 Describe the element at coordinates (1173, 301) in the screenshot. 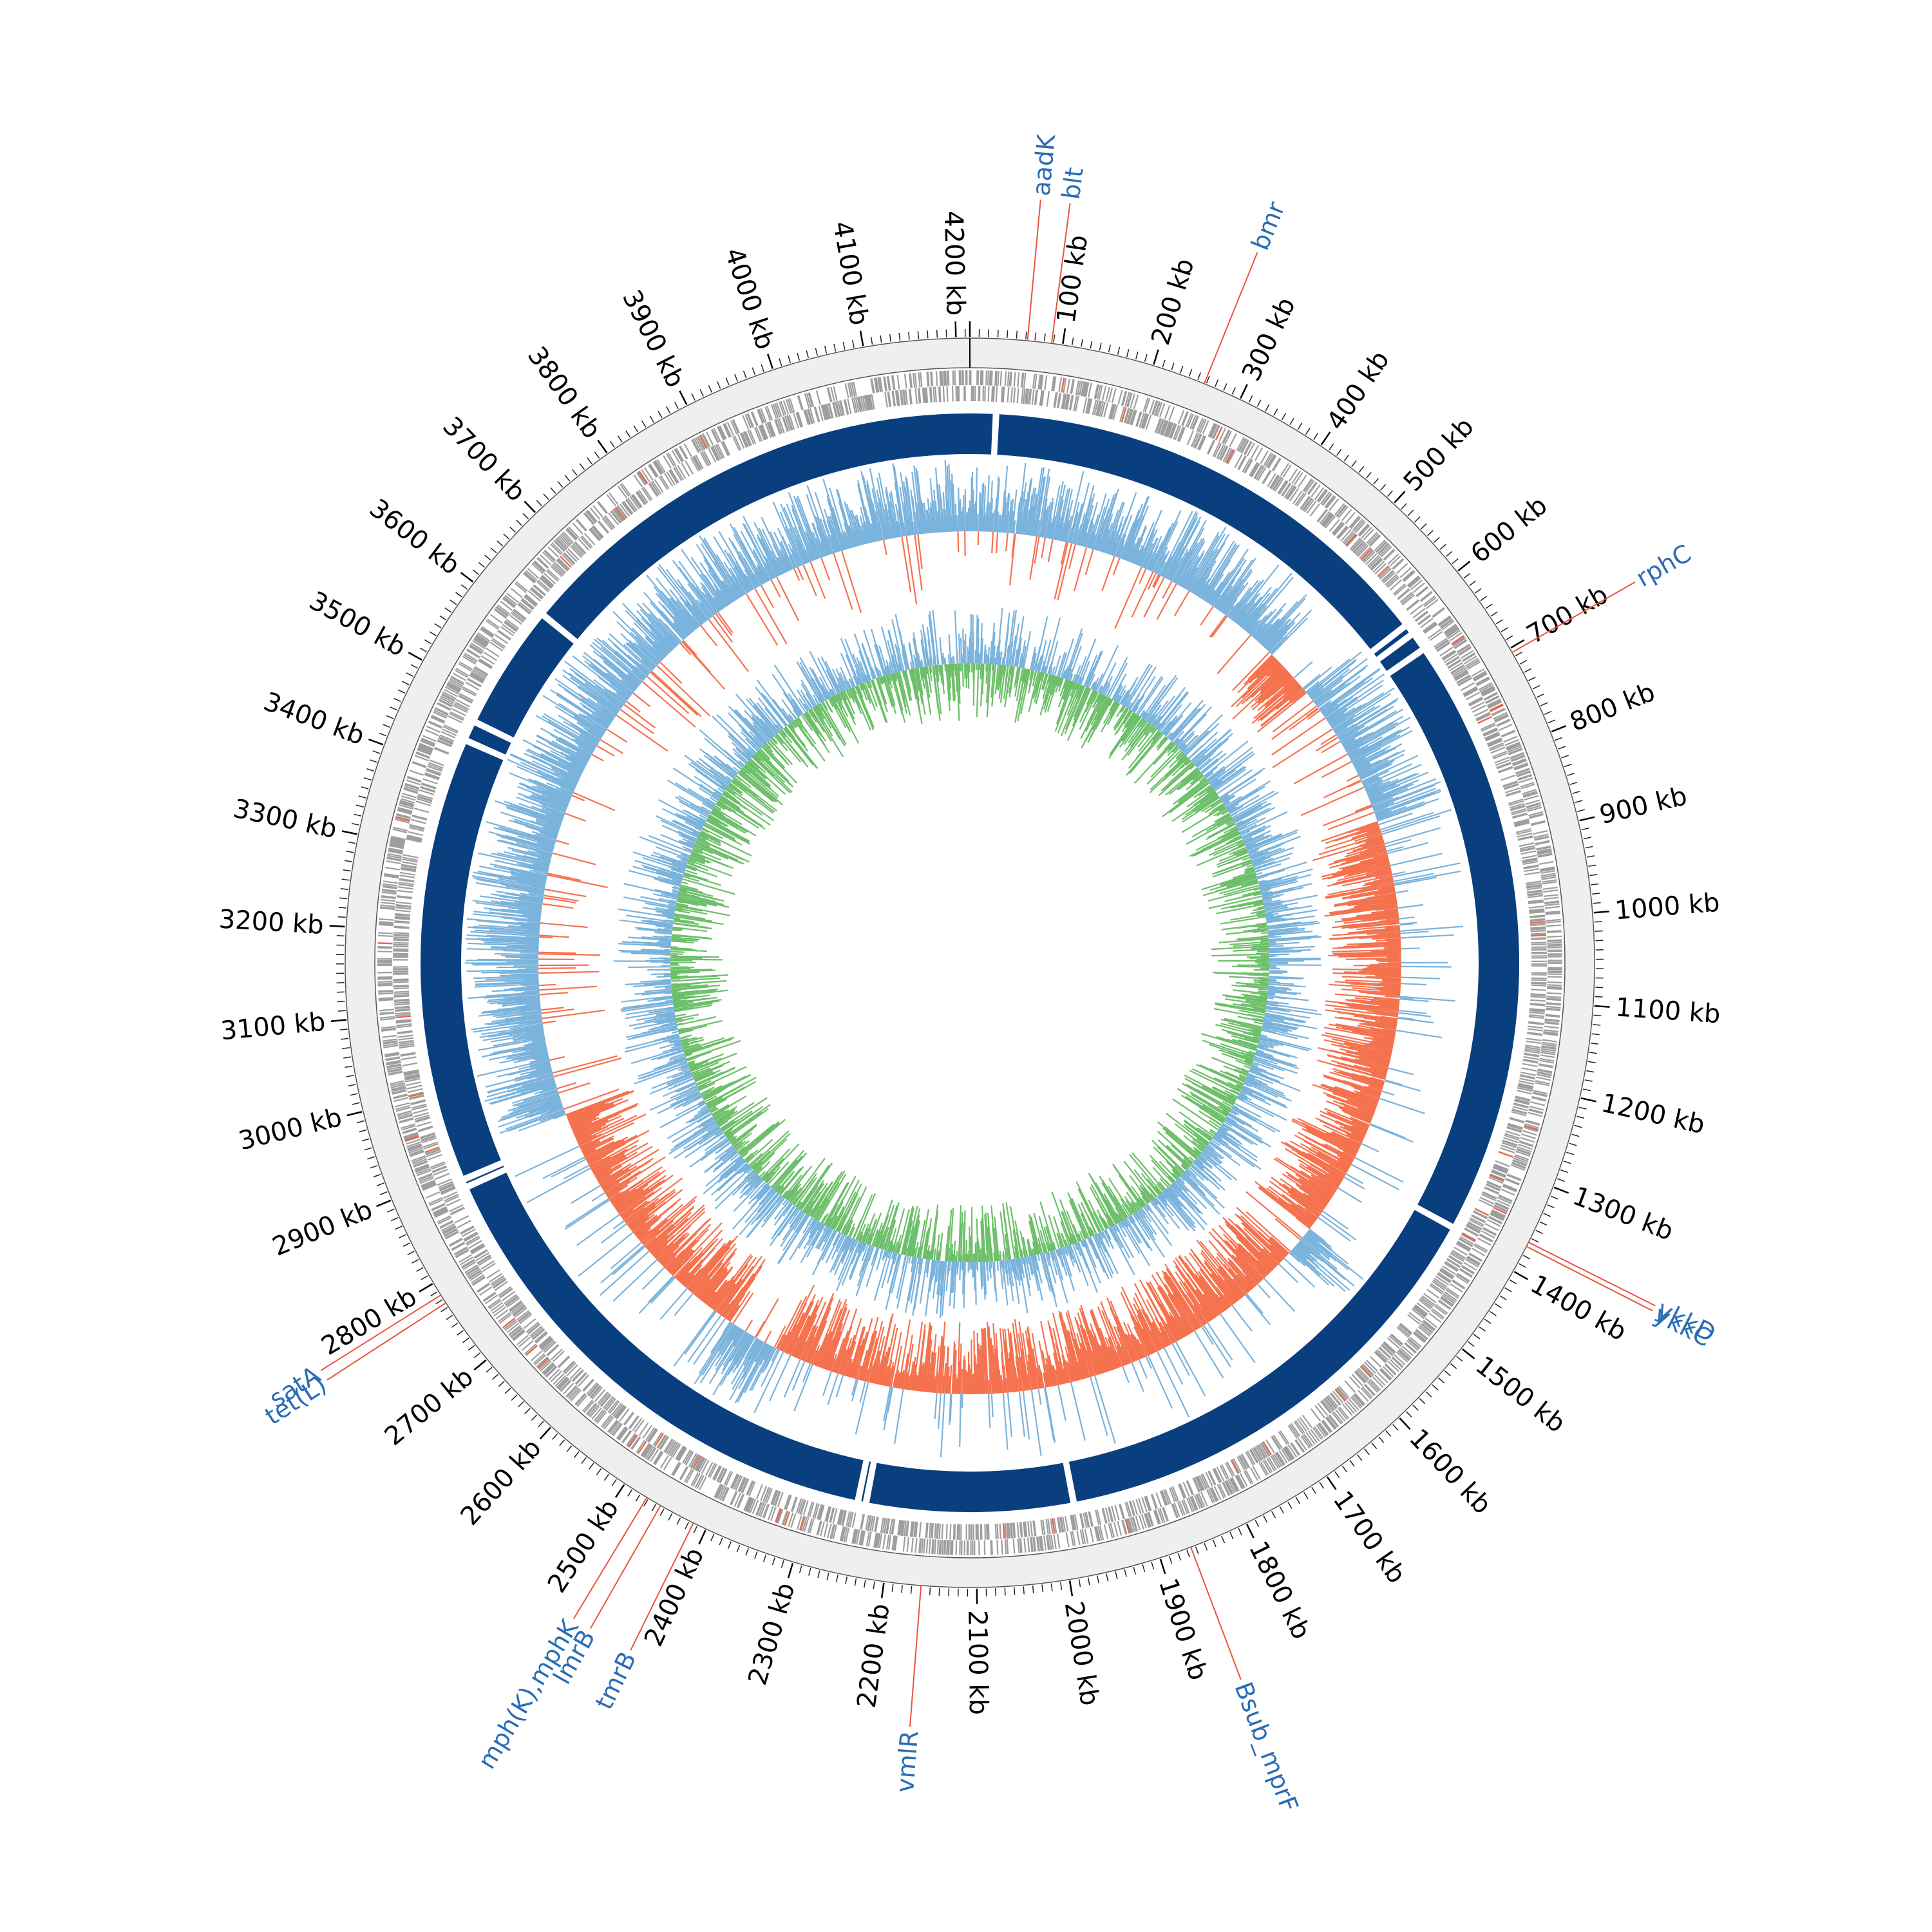

I see `scale-label: 200 kb` at that location.